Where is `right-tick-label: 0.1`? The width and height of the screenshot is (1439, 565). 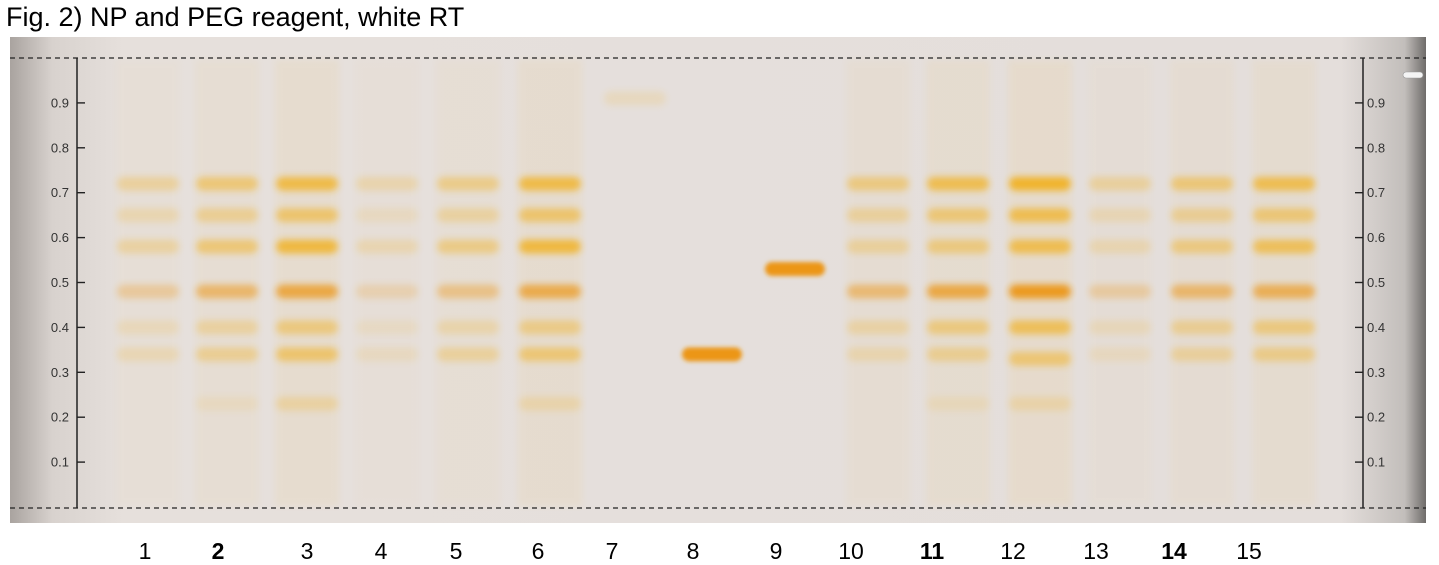
right-tick-label: 0.1 is located at coordinates (1376, 462).